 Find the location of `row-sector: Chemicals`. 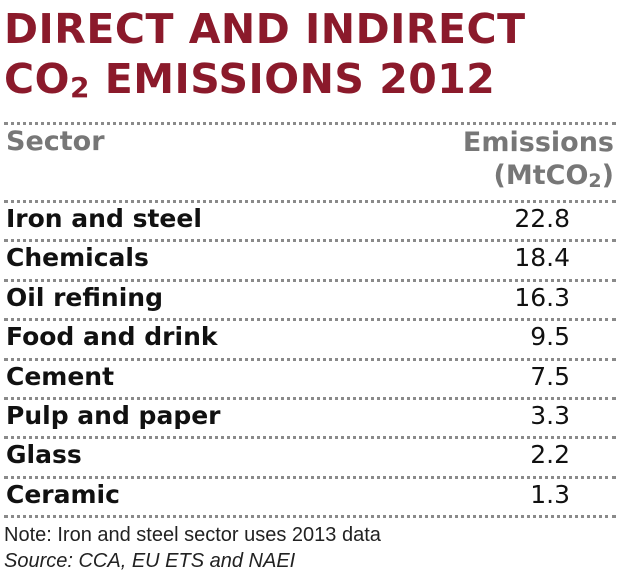

row-sector: Chemicals is located at coordinates (77, 258).